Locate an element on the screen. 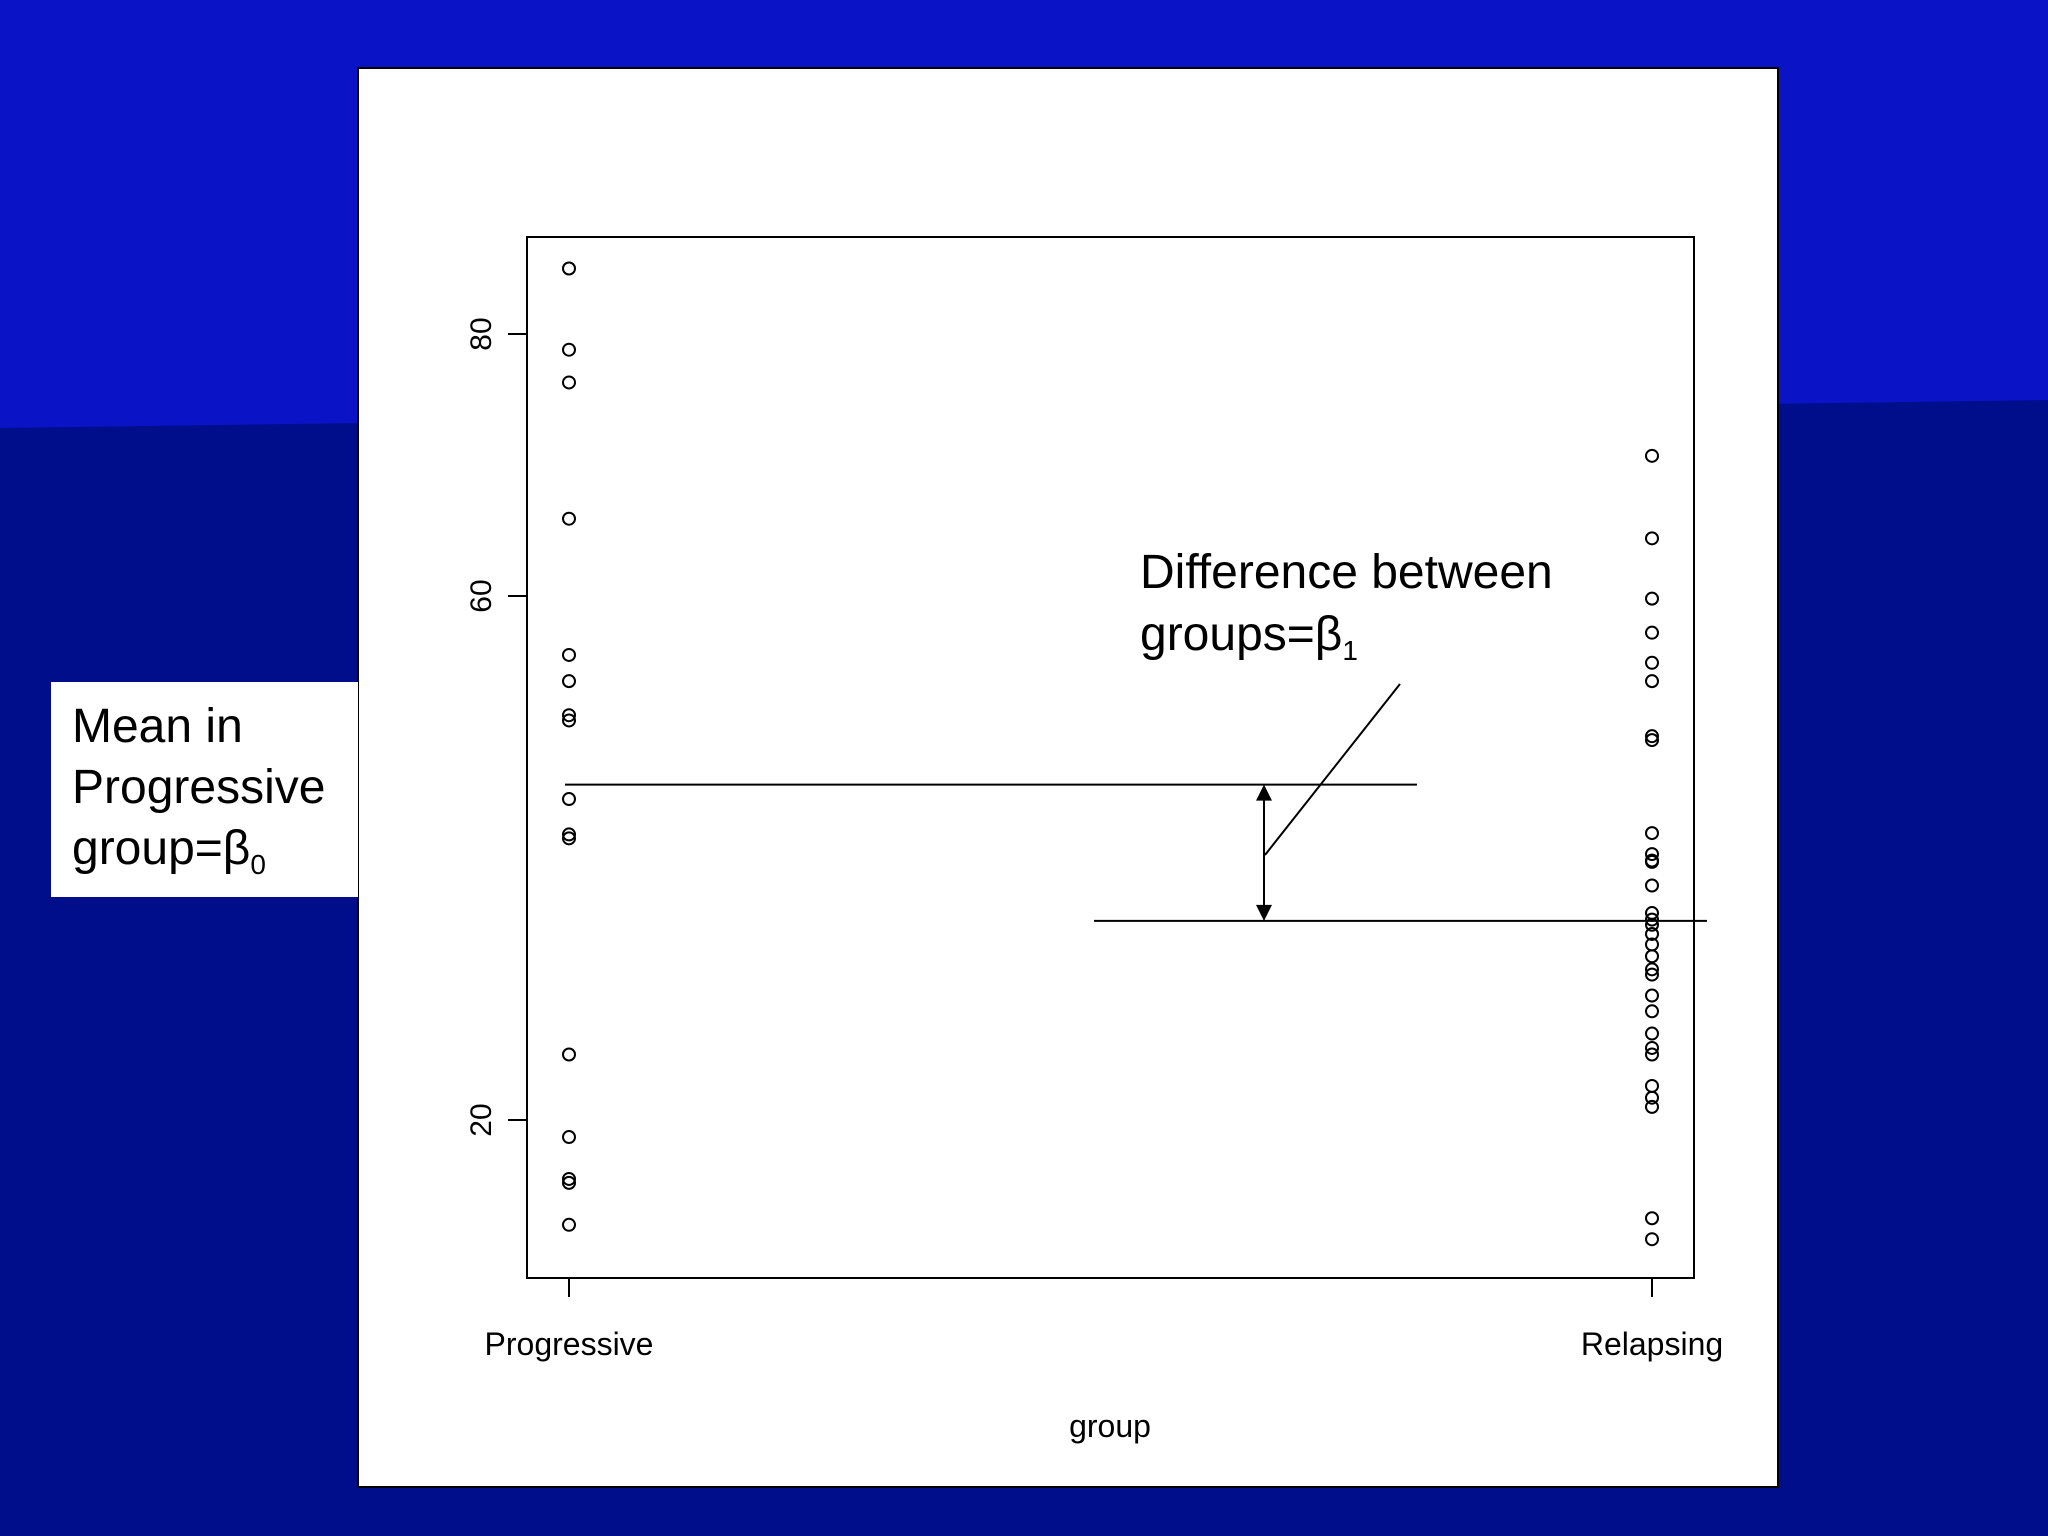 This screenshot has height=1536, width=2048. beta-subscript: 1 is located at coordinates (1350, 650).